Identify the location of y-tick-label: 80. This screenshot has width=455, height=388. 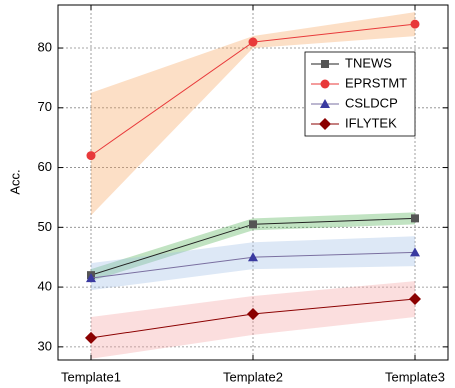
(45, 46).